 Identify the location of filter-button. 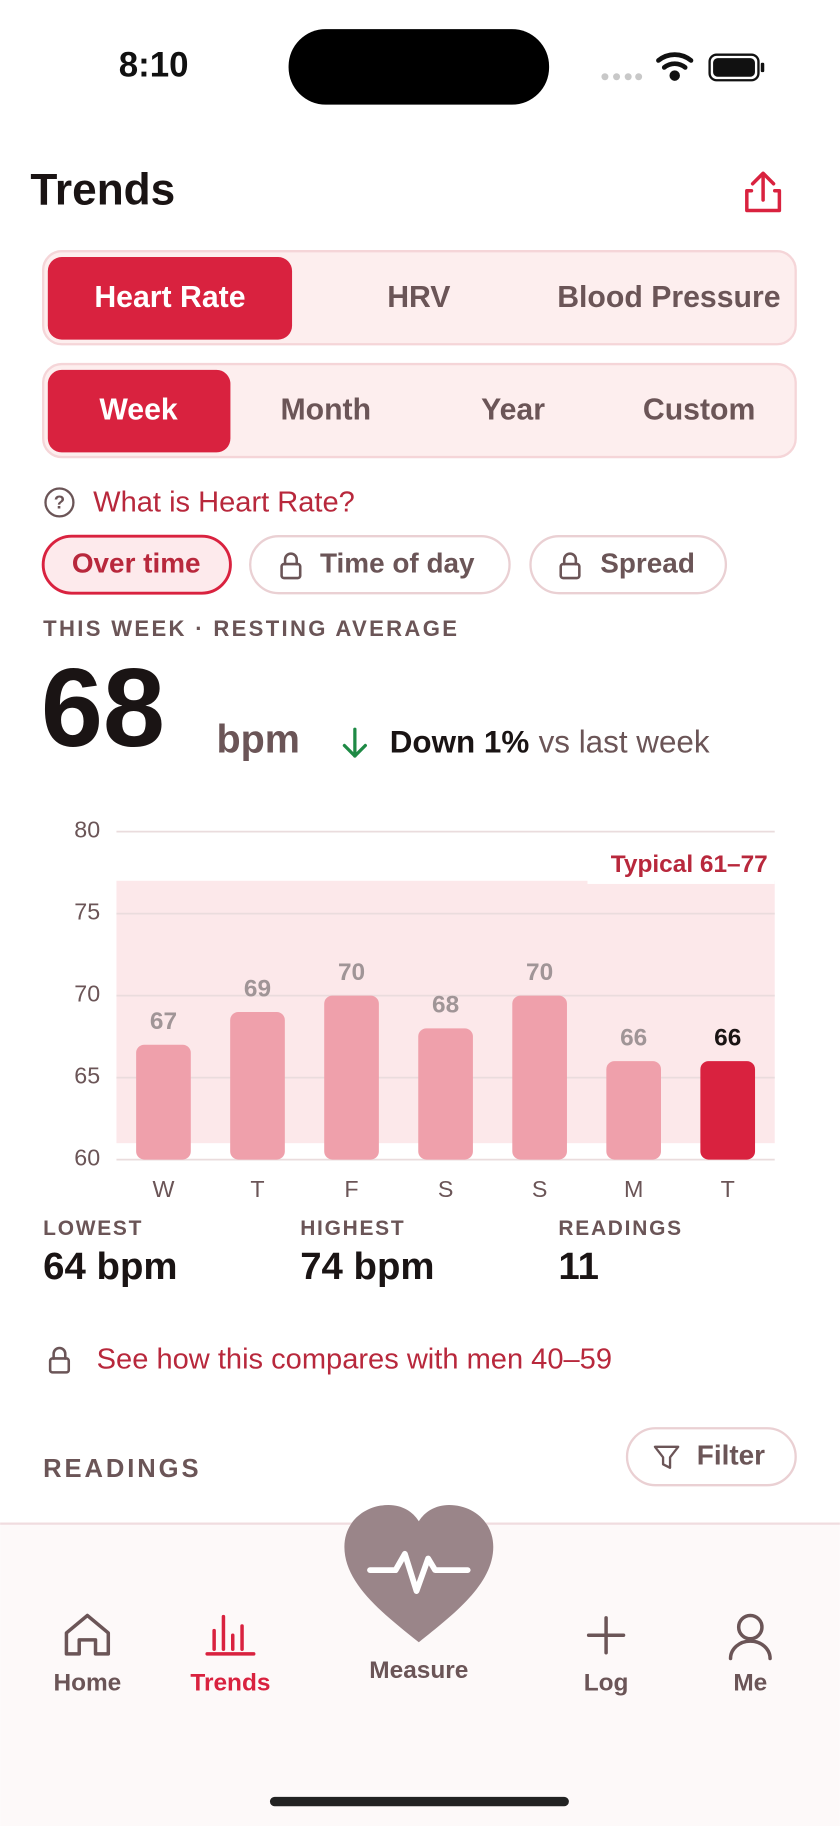
(711, 1457).